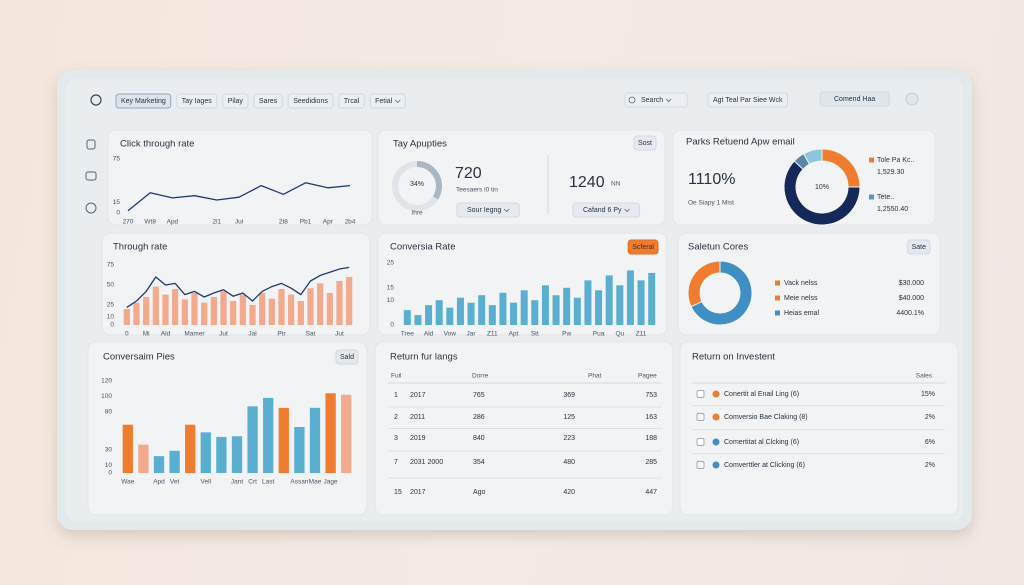 The height and width of the screenshot is (585, 1024). What do you see at coordinates (569, 492) in the screenshot?
I see `table-cell: 420` at bounding box center [569, 492].